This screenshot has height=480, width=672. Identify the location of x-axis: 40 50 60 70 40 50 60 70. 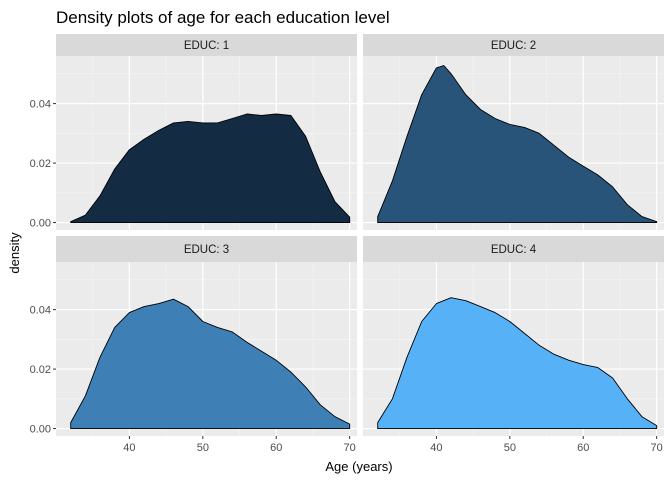
(393, 445).